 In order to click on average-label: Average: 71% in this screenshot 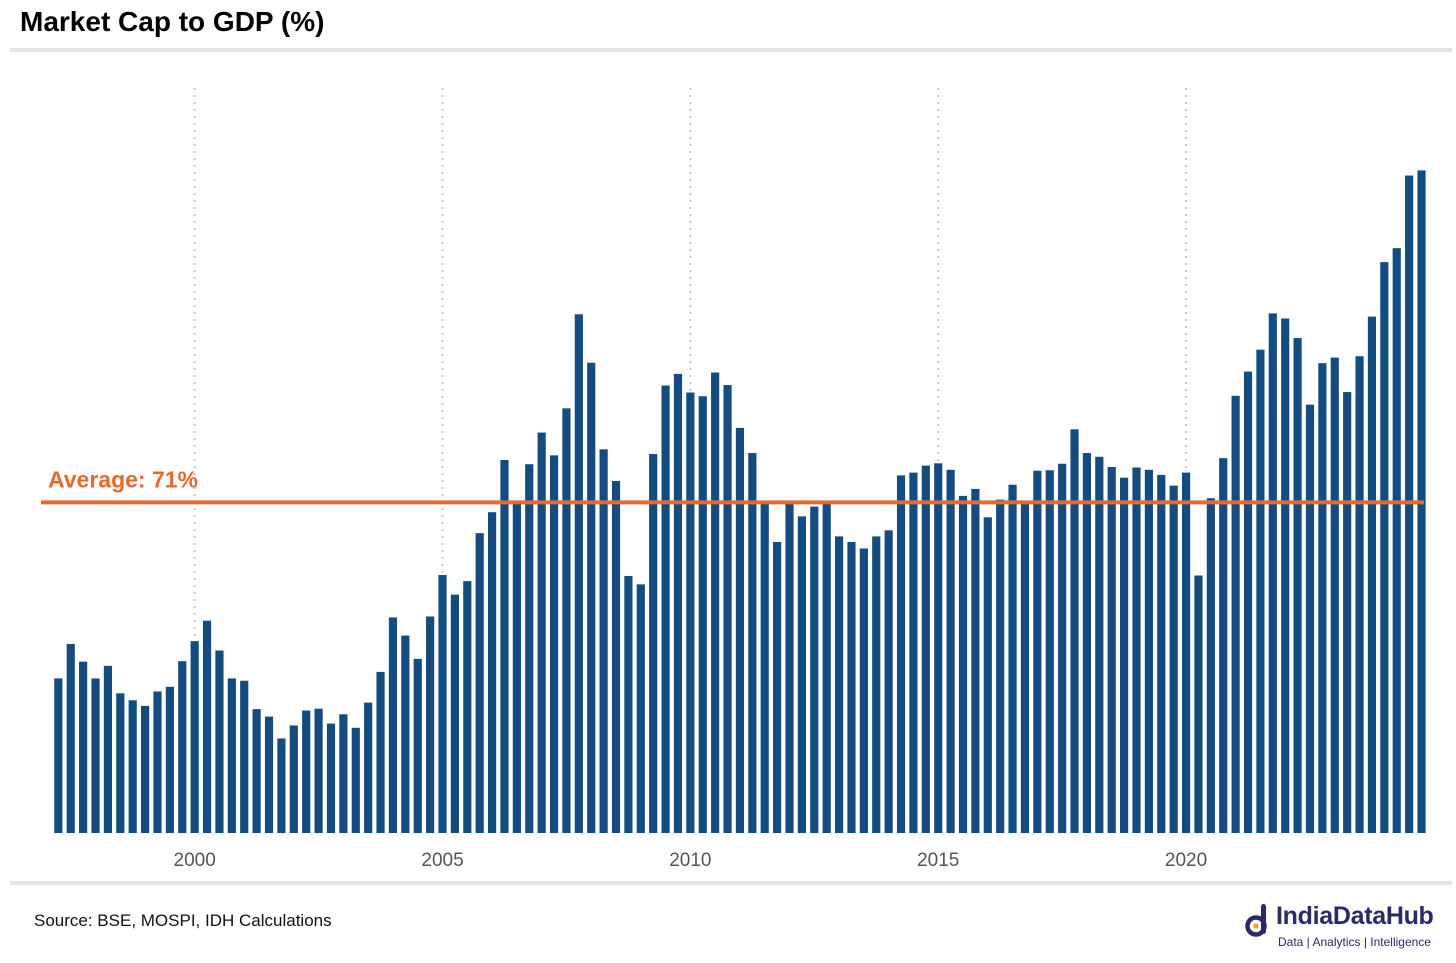, I will do `click(123, 479)`.